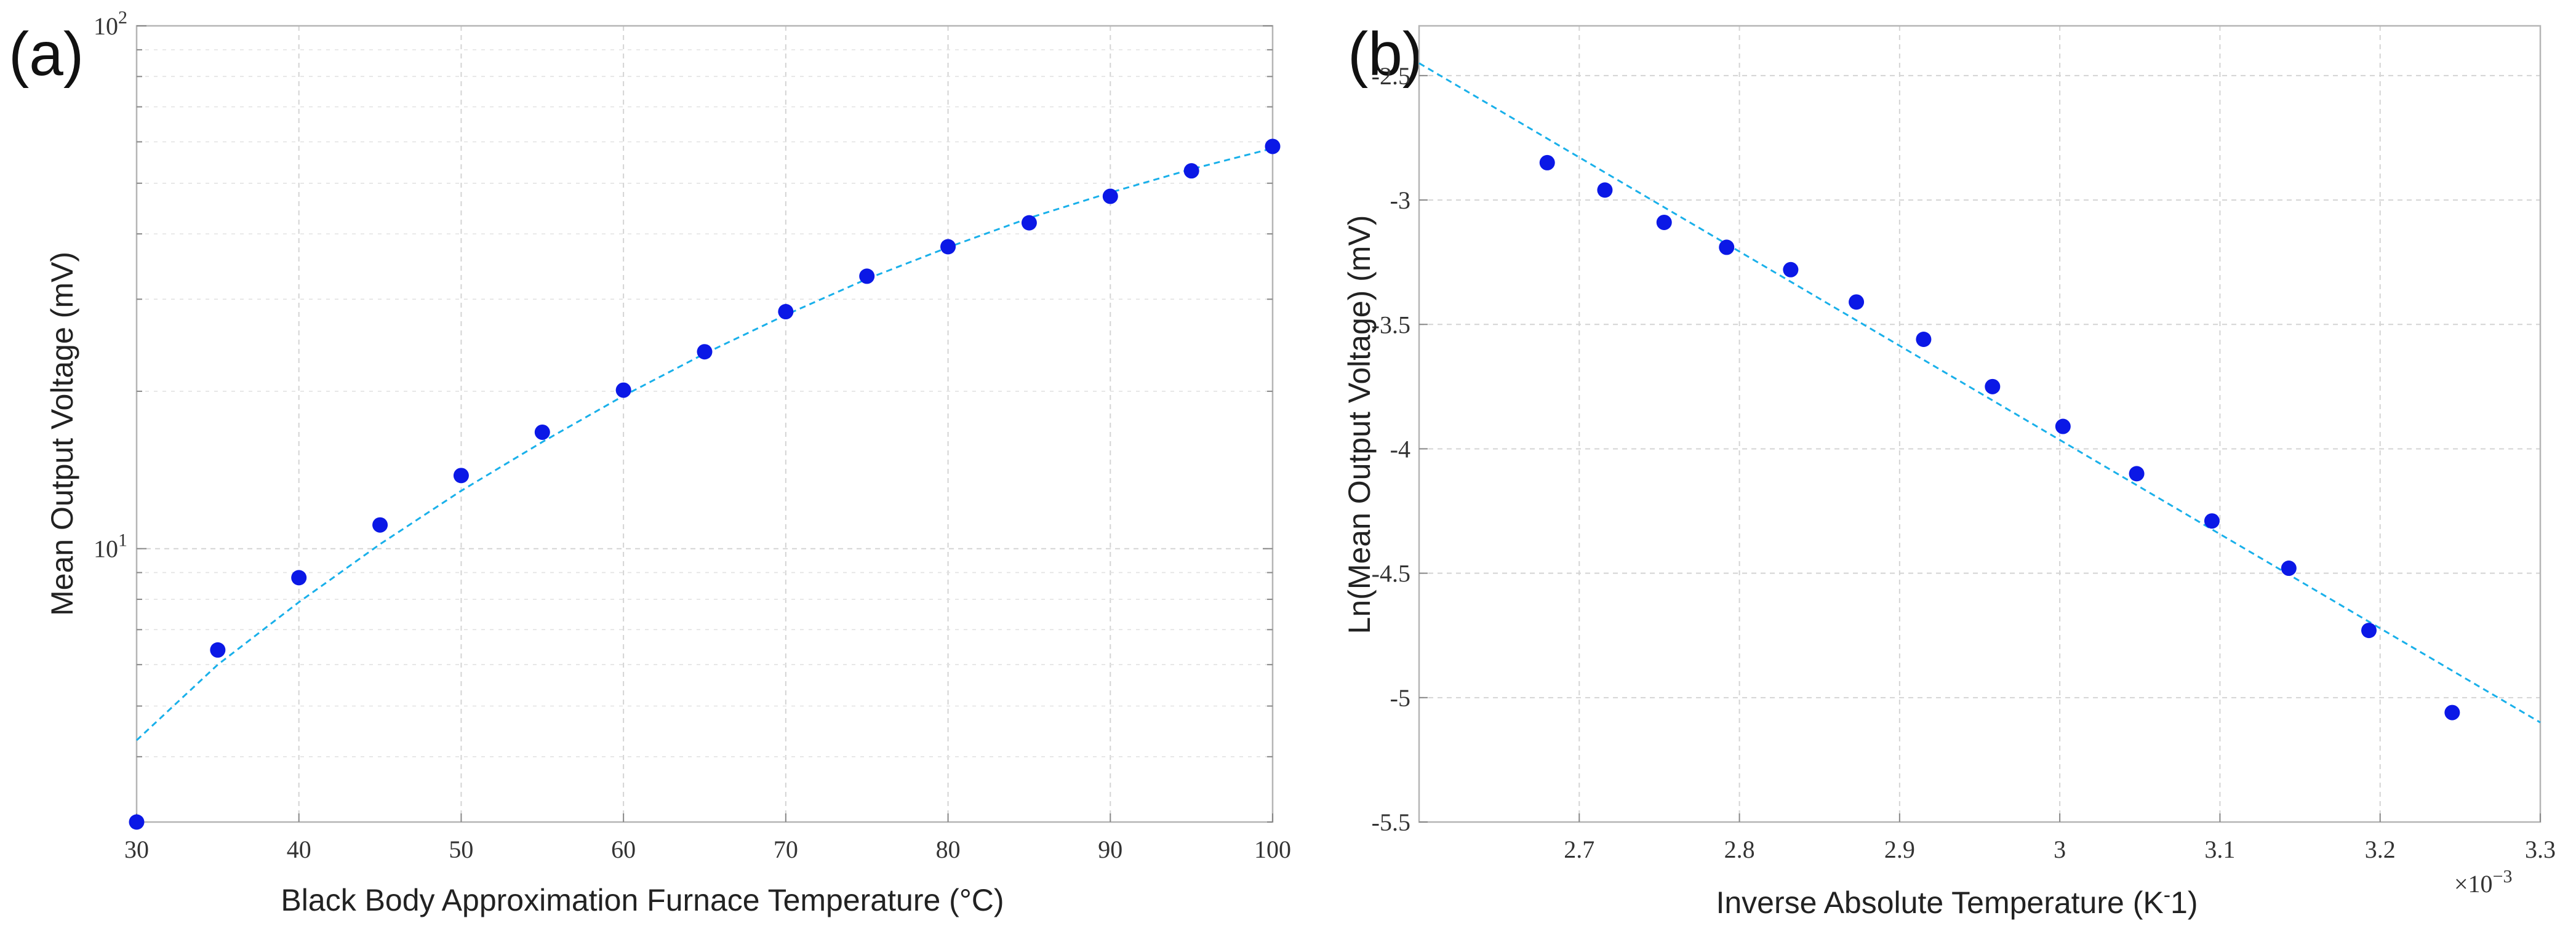  I want to click on x-tick-label: 90, so click(1110, 849).